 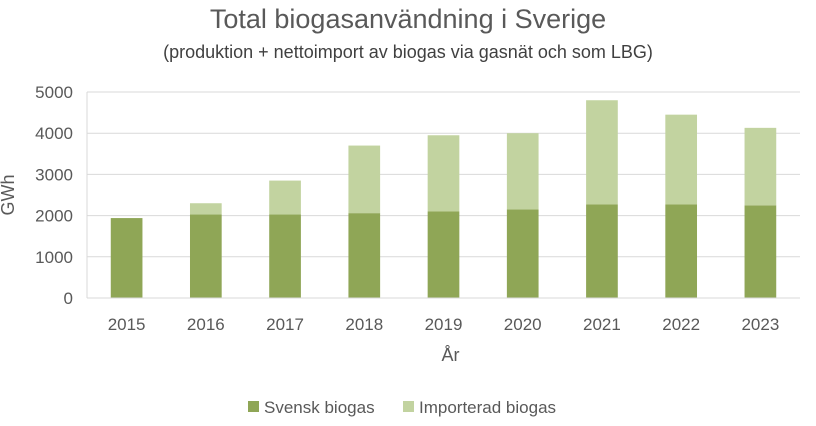 What do you see at coordinates (760, 324) in the screenshot?
I see `x-tick-label: 2023` at bounding box center [760, 324].